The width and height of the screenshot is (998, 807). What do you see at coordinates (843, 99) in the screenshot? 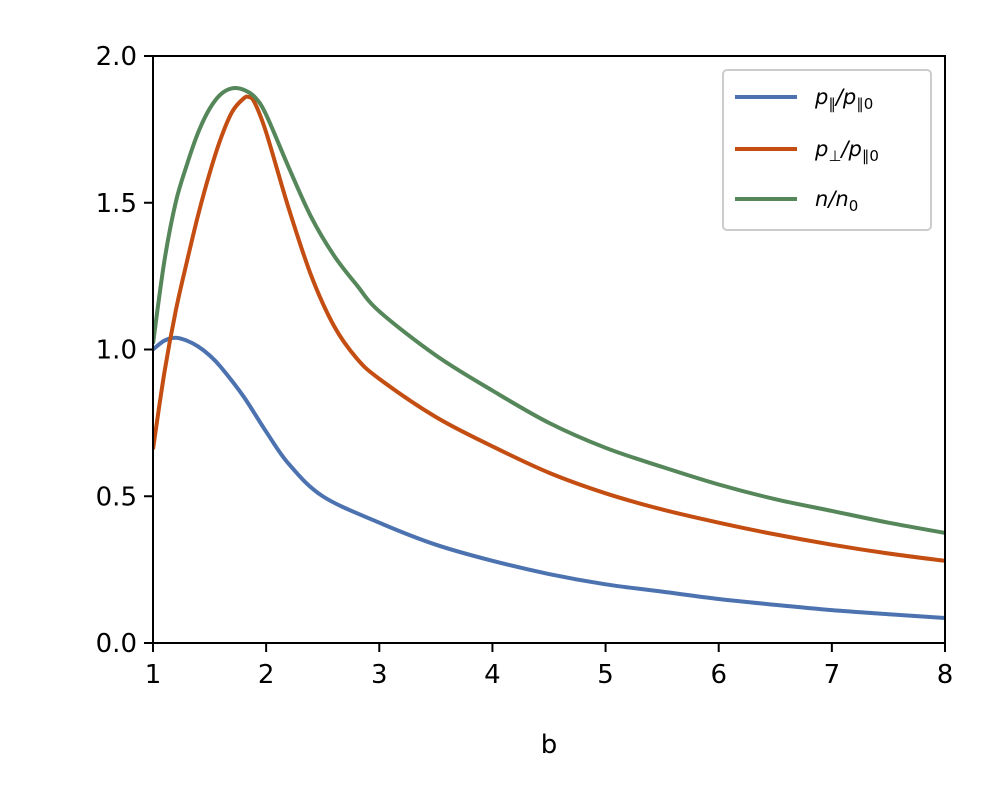
I see `legend-label-1: p∥/p∥0` at bounding box center [843, 99].